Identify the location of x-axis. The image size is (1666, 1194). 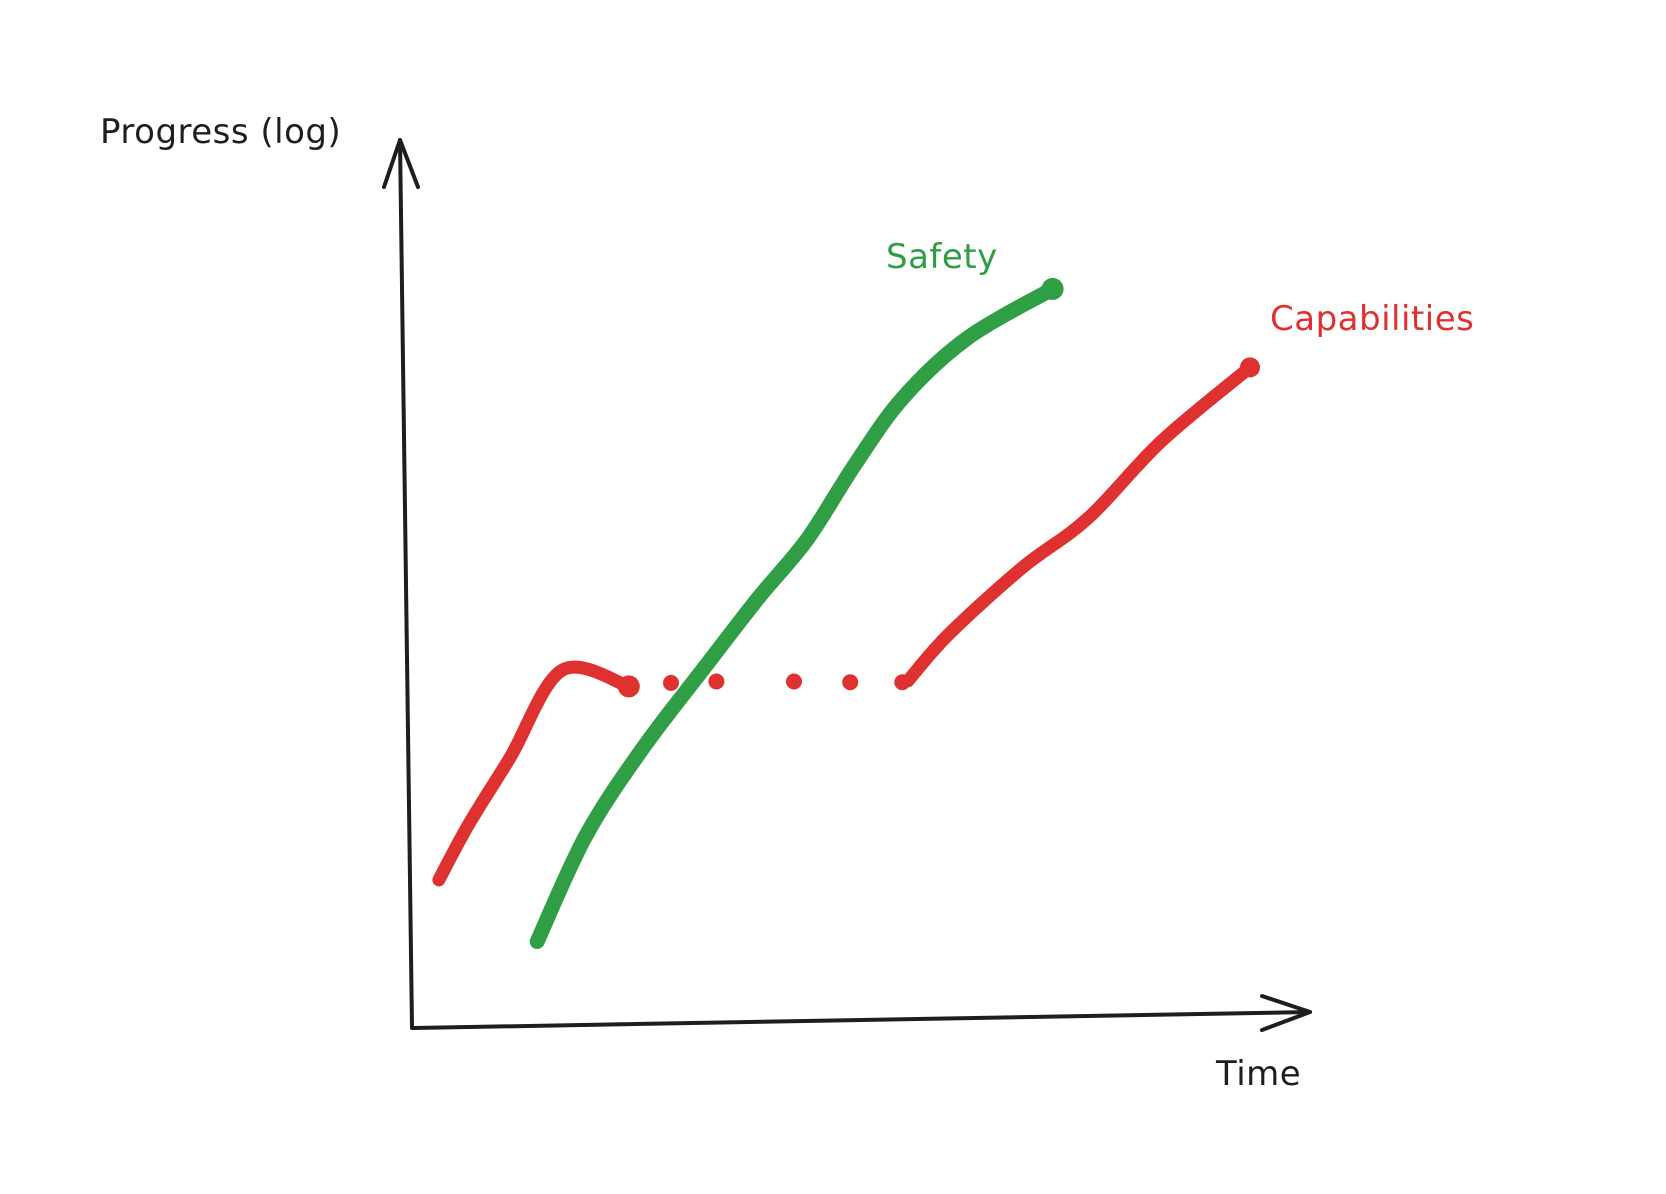
(862, 1013).